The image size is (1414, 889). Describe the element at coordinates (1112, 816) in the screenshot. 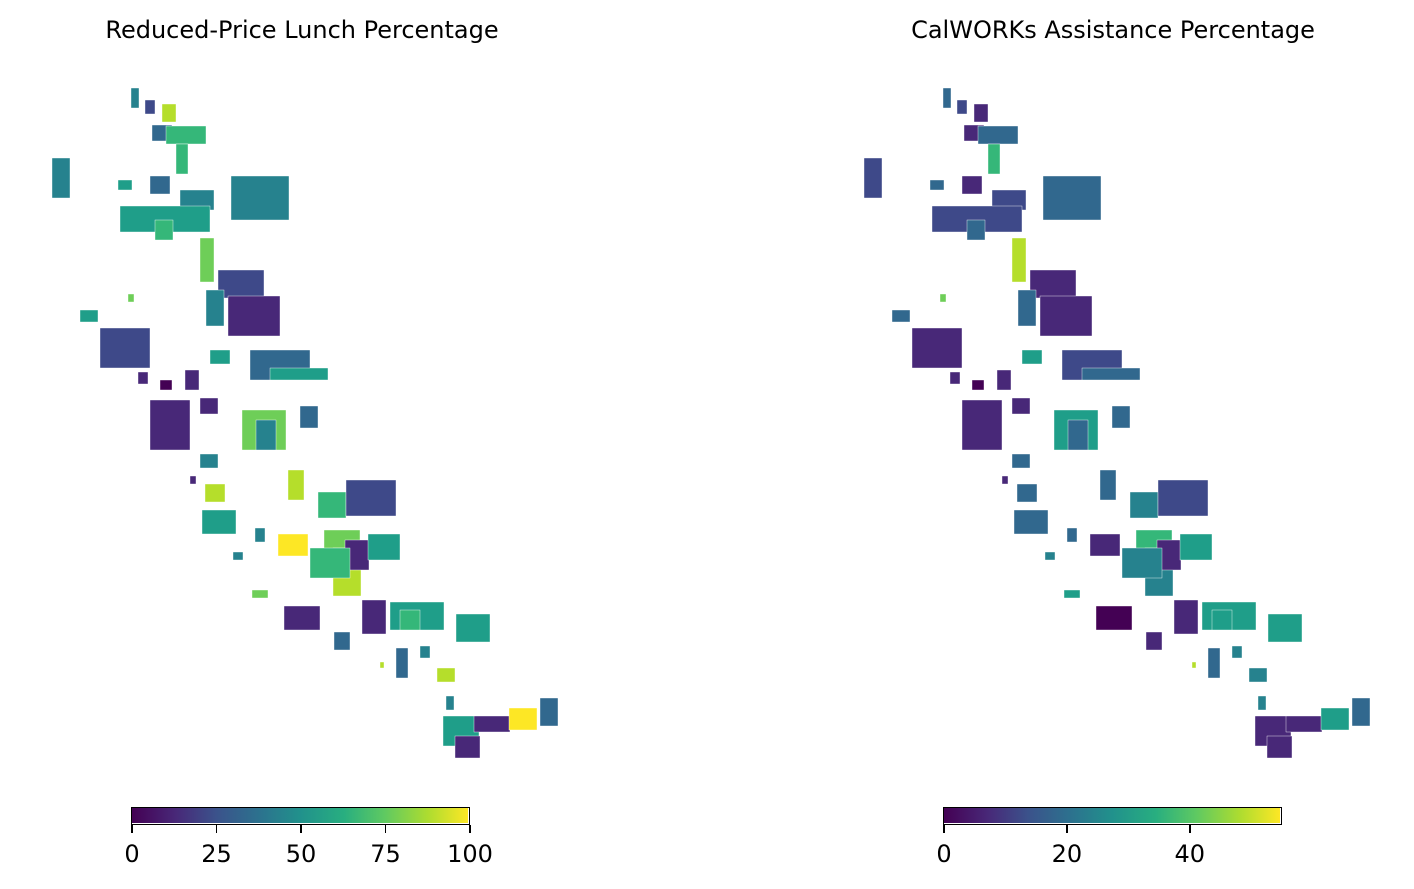

I see `colorbar` at that location.